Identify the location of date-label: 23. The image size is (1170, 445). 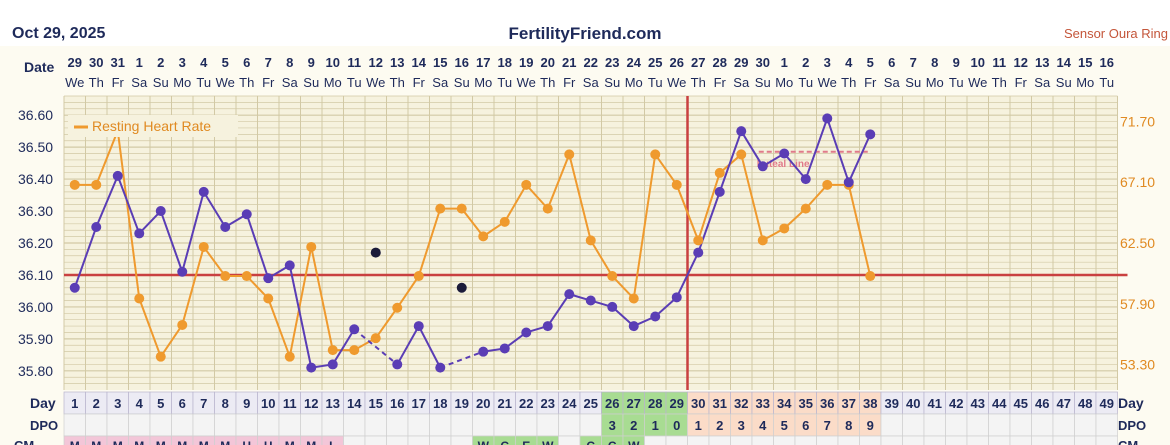
(612, 62).